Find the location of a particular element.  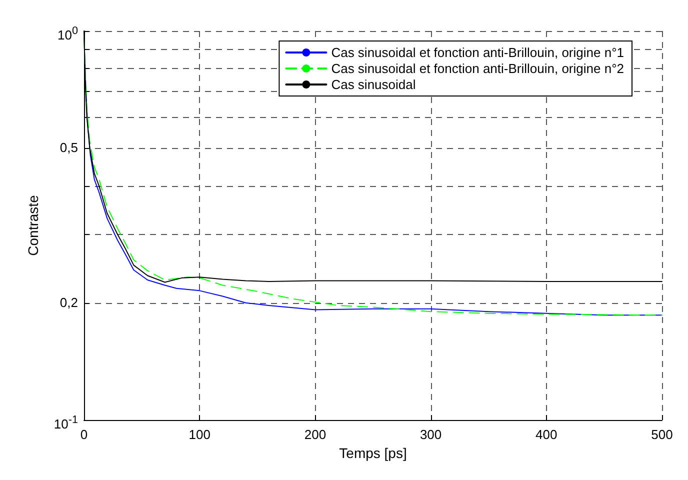

y-tick-label: 0,2 is located at coordinates (69, 302).